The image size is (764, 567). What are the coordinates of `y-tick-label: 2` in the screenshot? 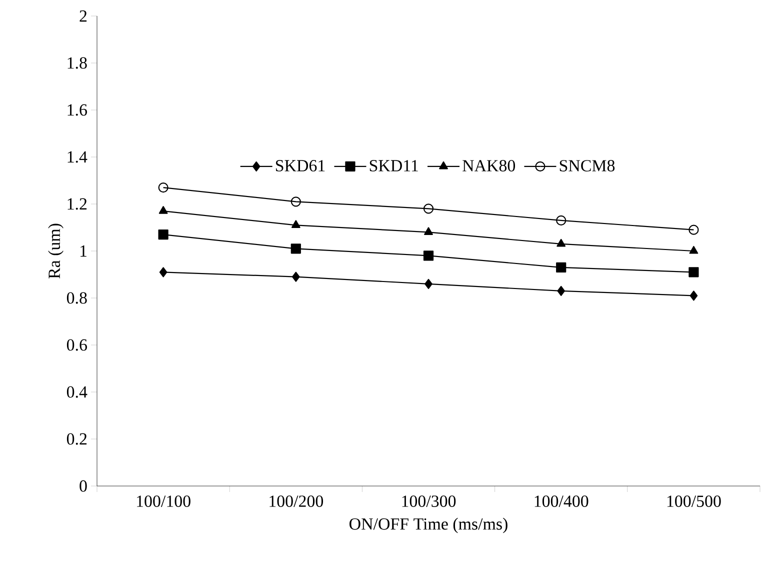 It's located at (83, 16).